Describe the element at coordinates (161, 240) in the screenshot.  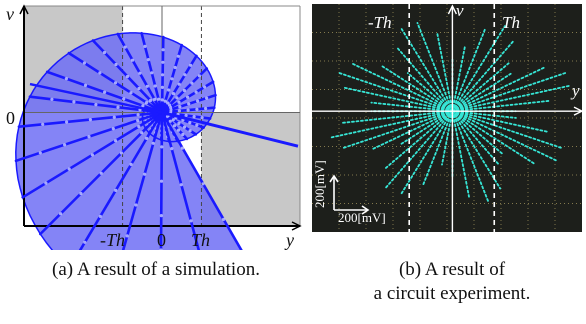
I see `x-tick-zero: 0` at that location.